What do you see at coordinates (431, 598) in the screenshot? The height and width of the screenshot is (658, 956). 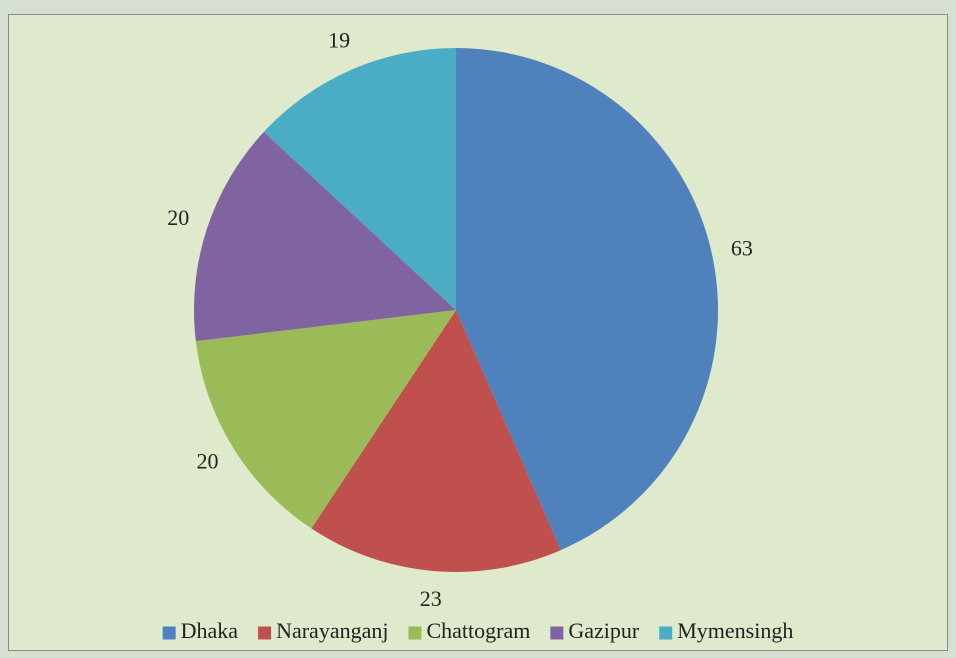 I see `data-label: 23` at bounding box center [431, 598].